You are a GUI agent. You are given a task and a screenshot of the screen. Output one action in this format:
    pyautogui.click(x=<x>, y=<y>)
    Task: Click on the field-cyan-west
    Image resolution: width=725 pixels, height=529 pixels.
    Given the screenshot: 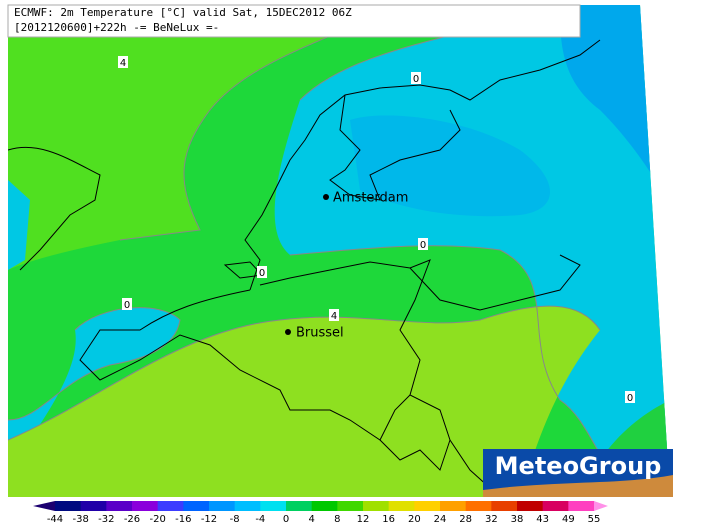 What is the action you would take?
    pyautogui.click(x=94, y=325)
    